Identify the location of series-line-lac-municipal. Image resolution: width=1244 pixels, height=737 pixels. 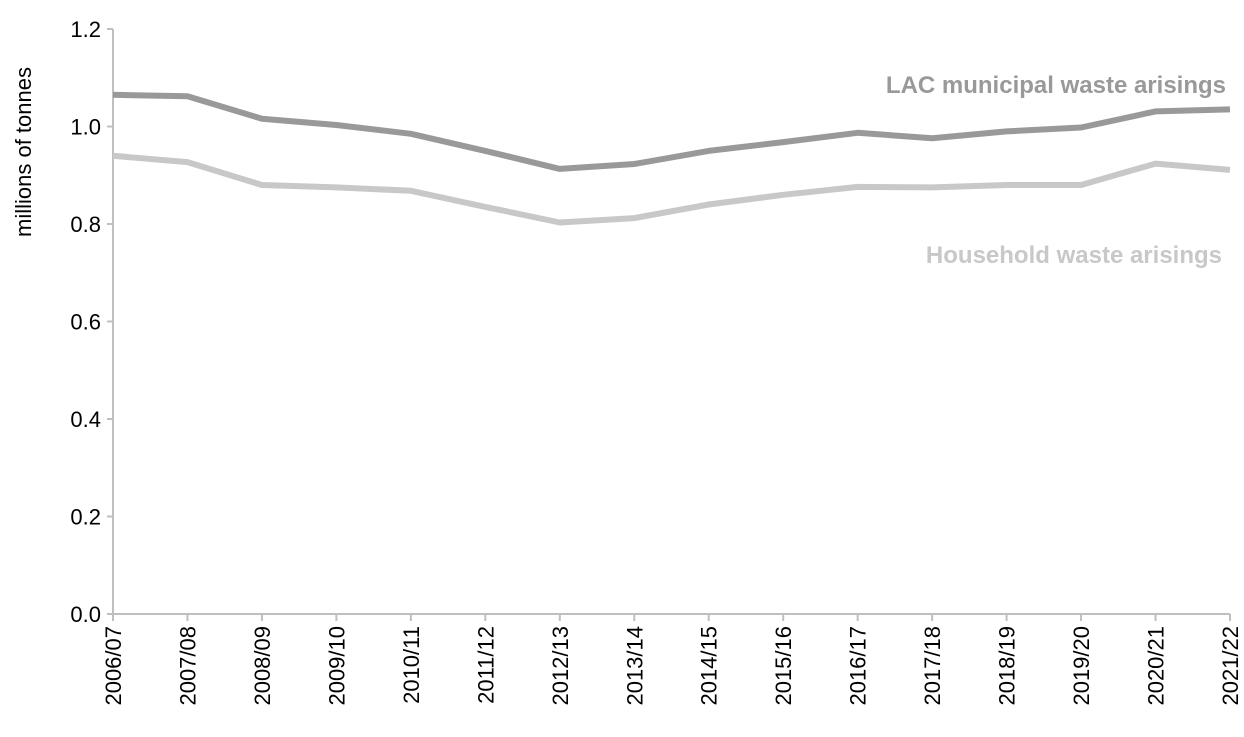
(671, 131).